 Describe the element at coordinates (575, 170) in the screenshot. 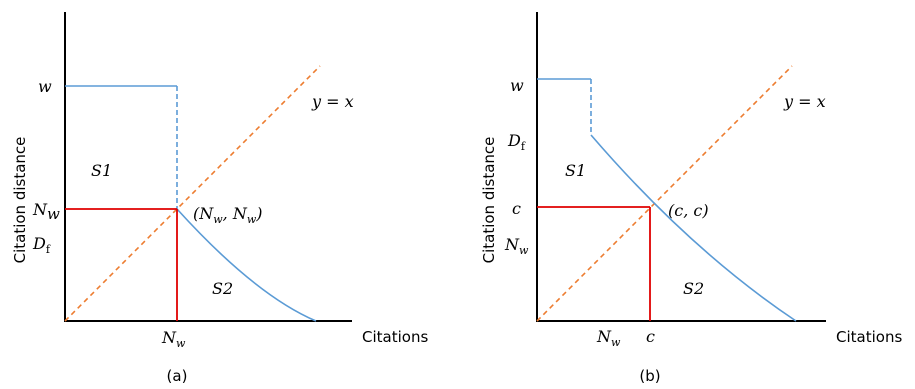

I see `panel-b-region-s1: S1` at that location.